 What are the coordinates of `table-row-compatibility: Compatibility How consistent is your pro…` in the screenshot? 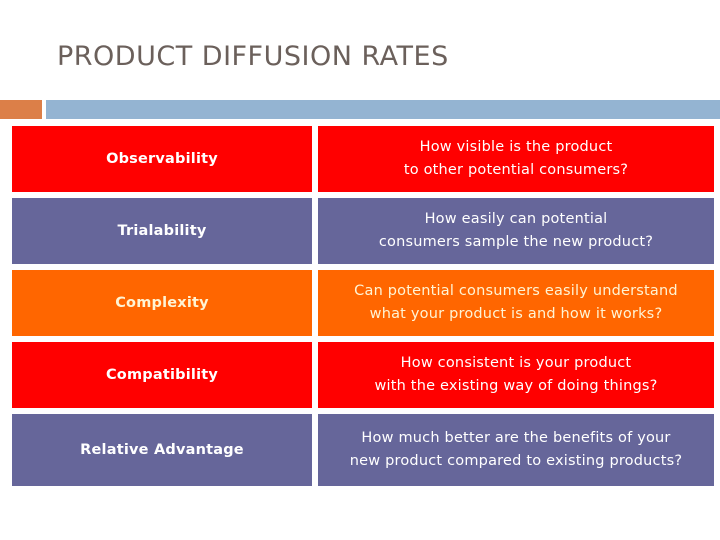 It's located at (363, 375).